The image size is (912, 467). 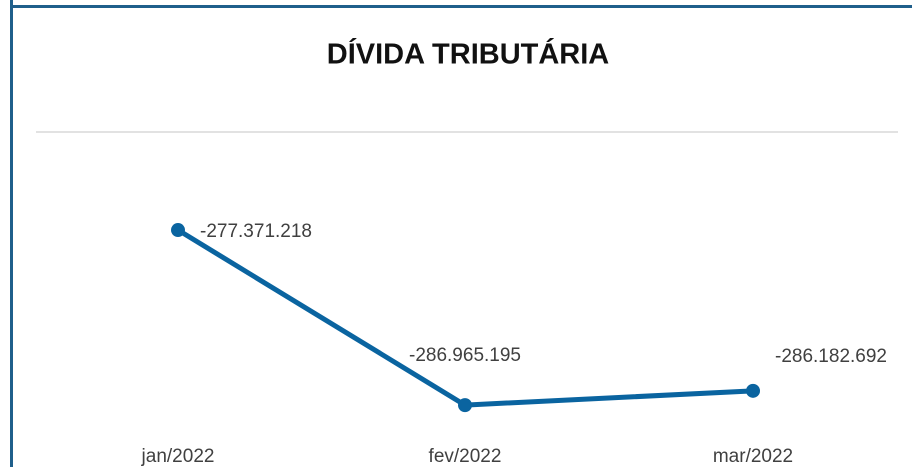 What do you see at coordinates (753, 456) in the screenshot?
I see `x-tick-label: mar/2022` at bounding box center [753, 456].